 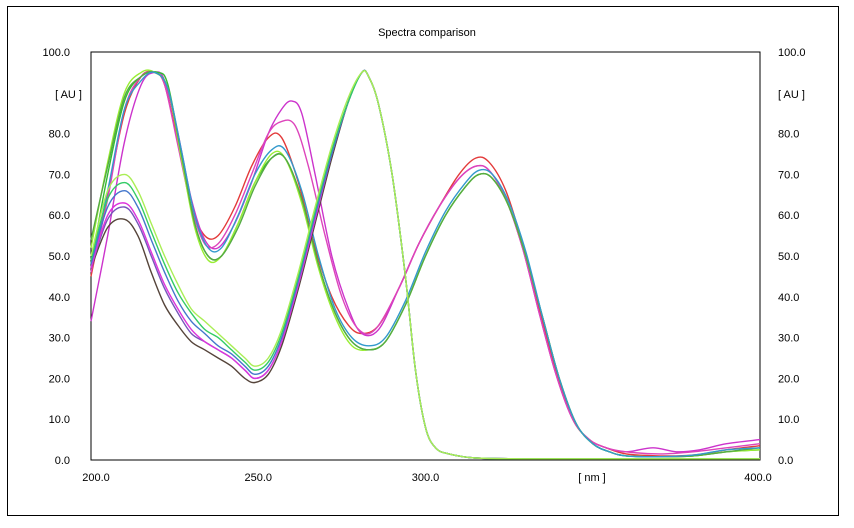 I want to click on left-axis-ticks: 0.0 10.0 20.0 30.0 40.0 50.0 60.0 70.0 80.0 100.0, so click(x=56, y=257).